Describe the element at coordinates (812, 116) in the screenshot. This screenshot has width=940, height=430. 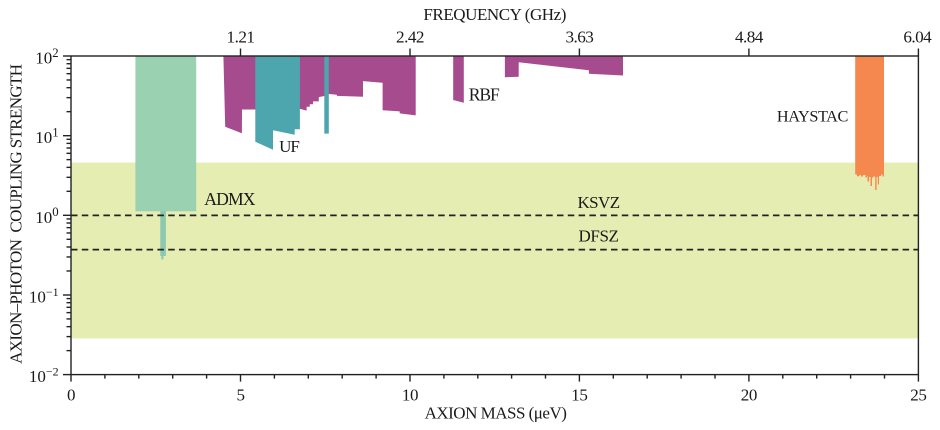
I see `svg-text: HAYSTAC` at that location.